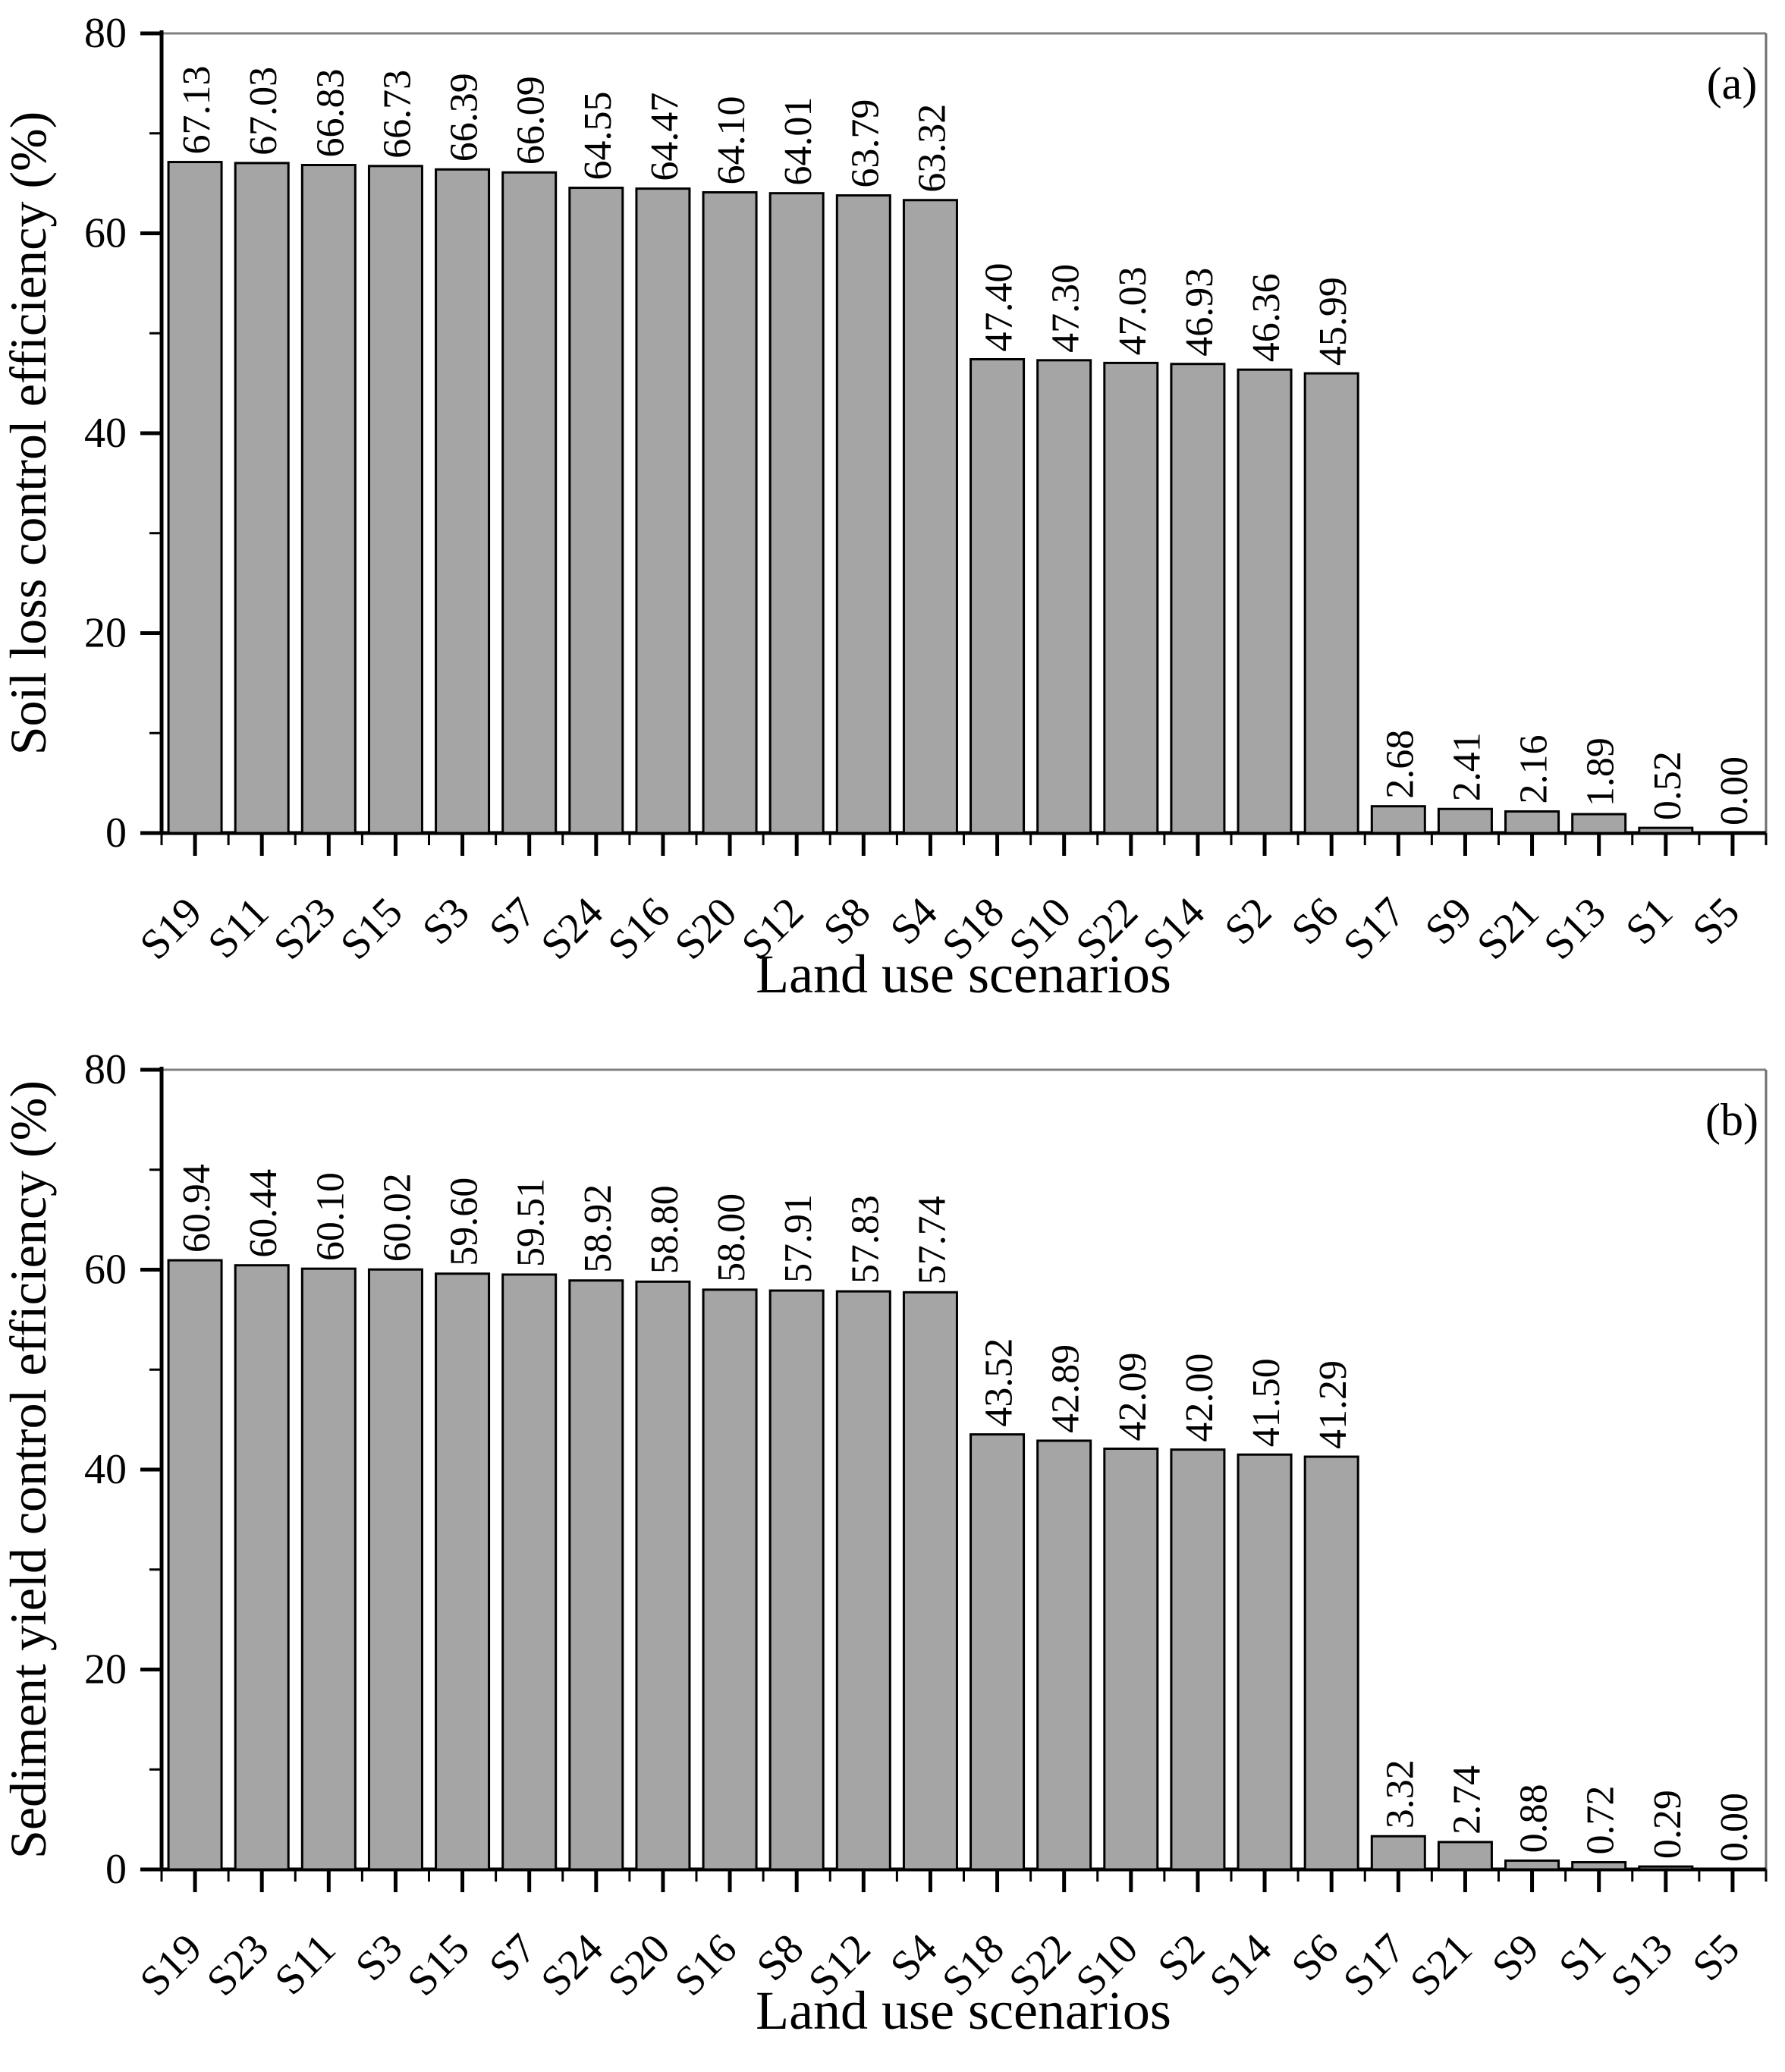  I want to click on panel-b-letter-label: (b), so click(1731, 1120).